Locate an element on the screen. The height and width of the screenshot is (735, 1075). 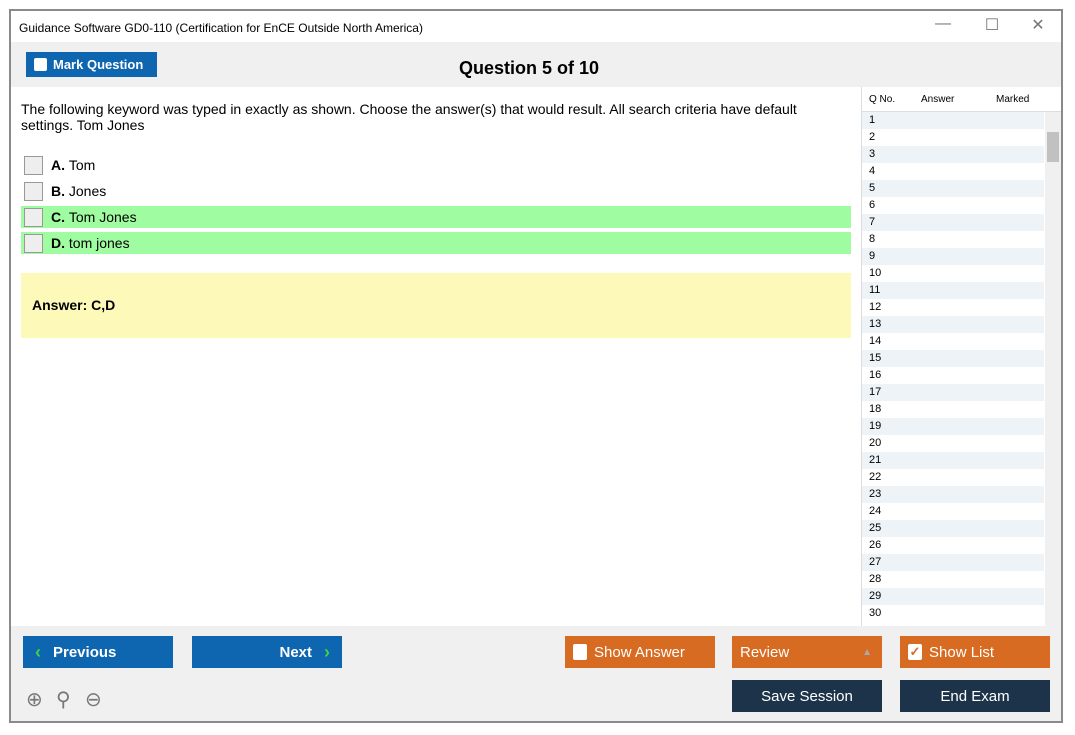
list-row: 30 is located at coordinates (875, 613).